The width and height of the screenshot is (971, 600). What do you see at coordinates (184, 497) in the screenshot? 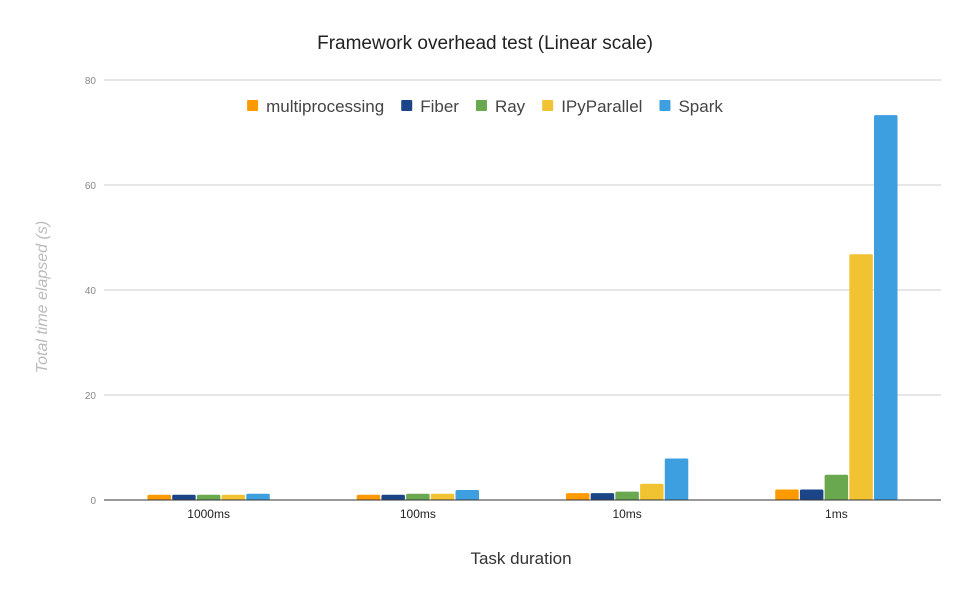
I see `bar-fiber-1000ms` at bounding box center [184, 497].